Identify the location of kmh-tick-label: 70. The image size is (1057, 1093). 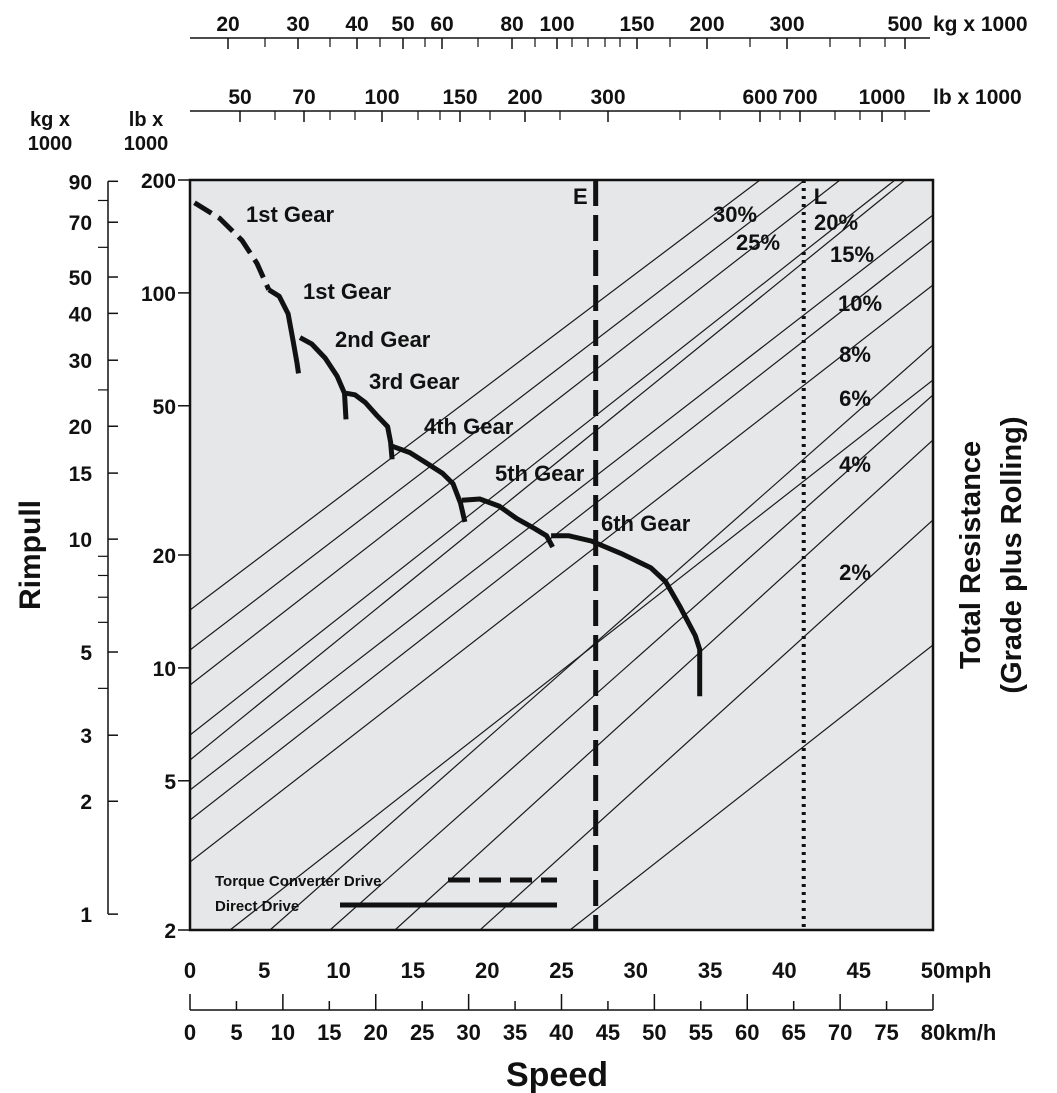
(840, 1032).